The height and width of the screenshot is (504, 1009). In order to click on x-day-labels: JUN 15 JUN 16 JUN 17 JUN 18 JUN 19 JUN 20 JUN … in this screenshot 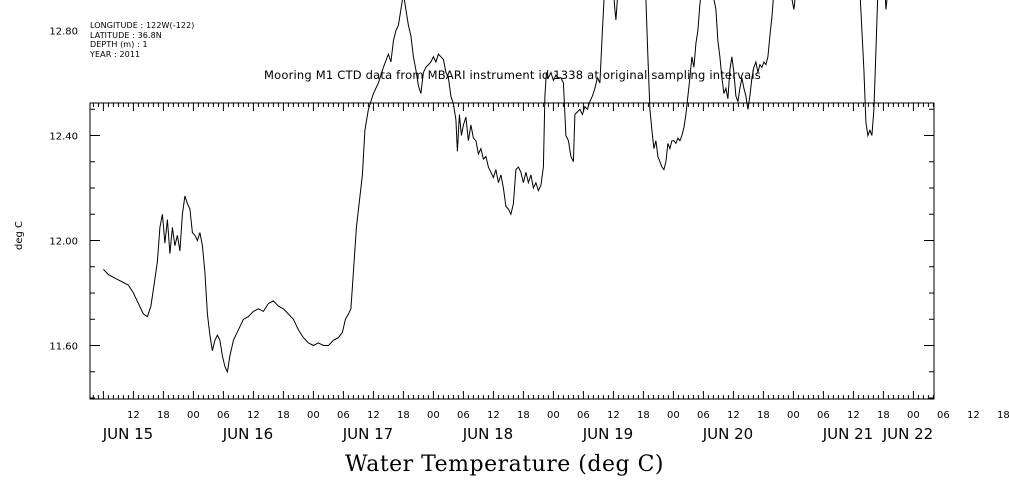, I will do `click(517, 434)`.